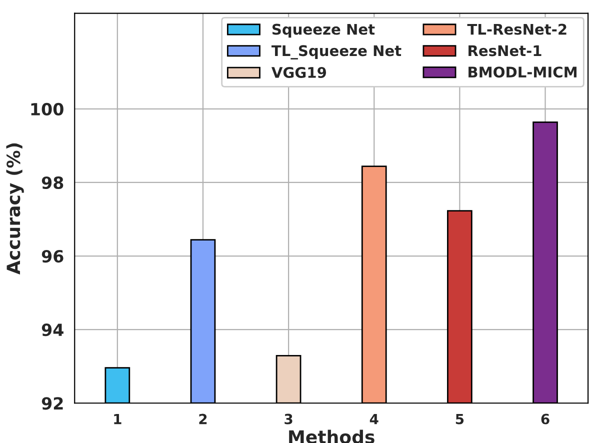 The image size is (597, 443). Describe the element at coordinates (118, 419) in the screenshot. I see `x-tick-label: 1` at that location.